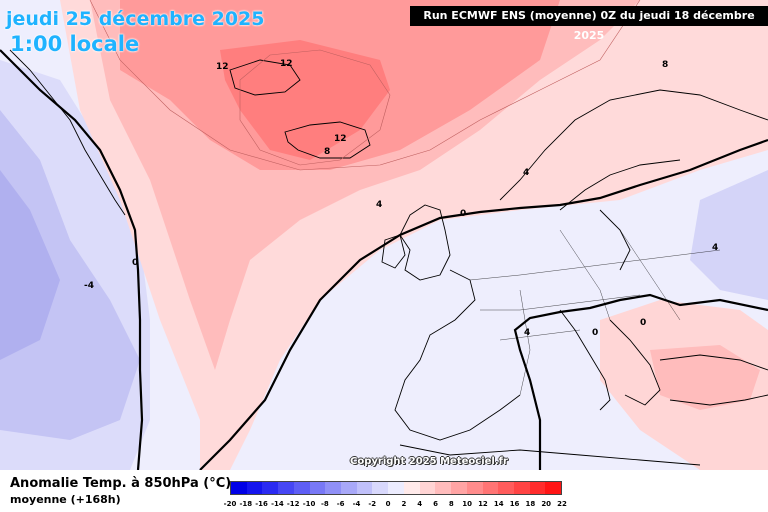 This screenshot has height=512, width=768. Describe the element at coordinates (89, 286) in the screenshot. I see `contour-label: -4` at that location.